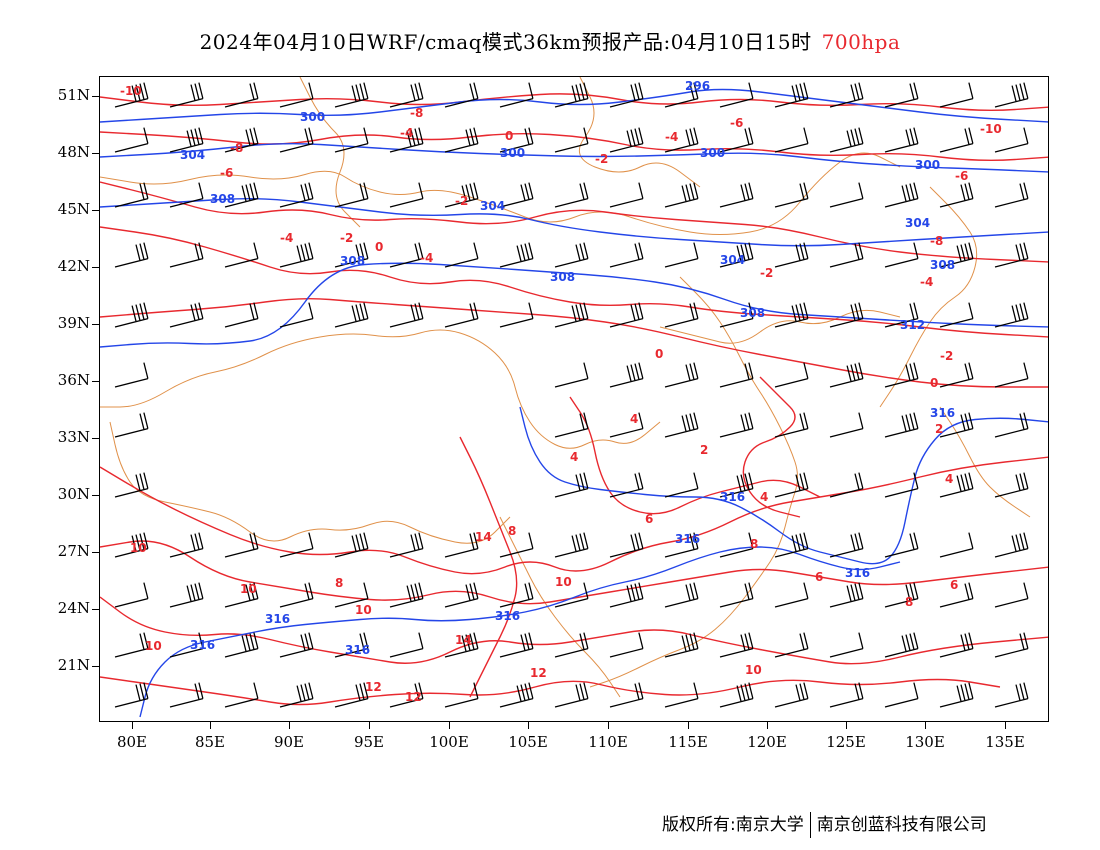  I want to click on title-level: 700hpa, so click(861, 42).